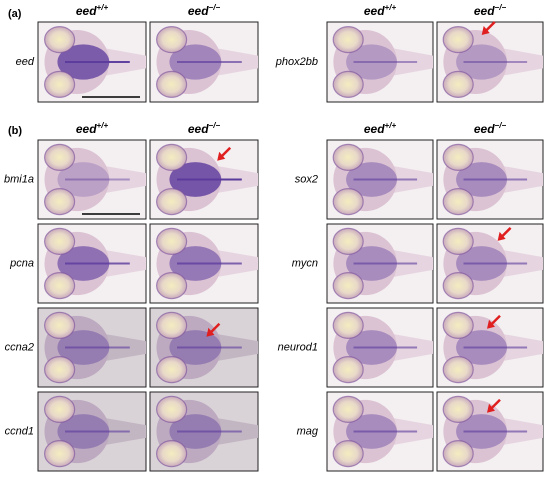 The height and width of the screenshot is (489, 550). What do you see at coordinates (15, 131) in the screenshot?
I see `panel-label: (b)` at bounding box center [15, 131].